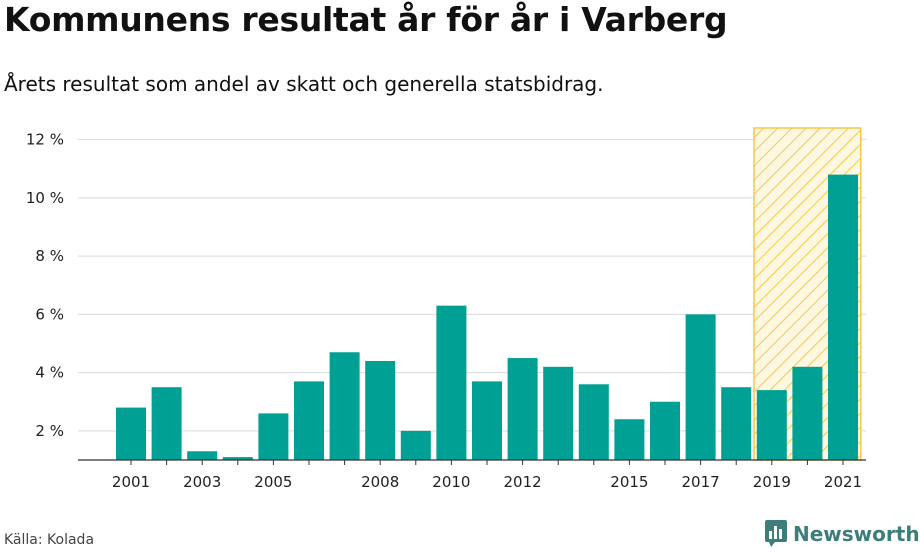  Describe the element at coordinates (736, 423) in the screenshot. I see `bar-2018` at that location.